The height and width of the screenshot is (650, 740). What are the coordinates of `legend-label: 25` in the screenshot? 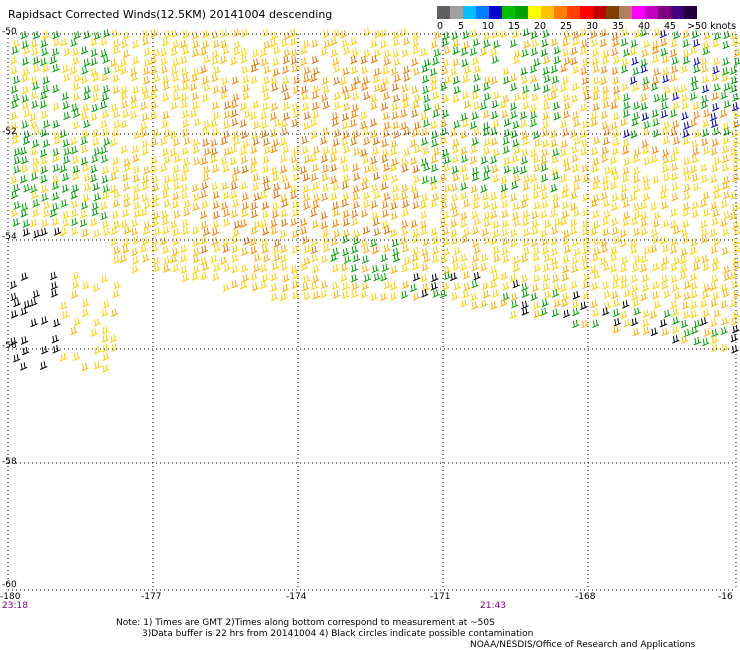 It's located at (566, 26).